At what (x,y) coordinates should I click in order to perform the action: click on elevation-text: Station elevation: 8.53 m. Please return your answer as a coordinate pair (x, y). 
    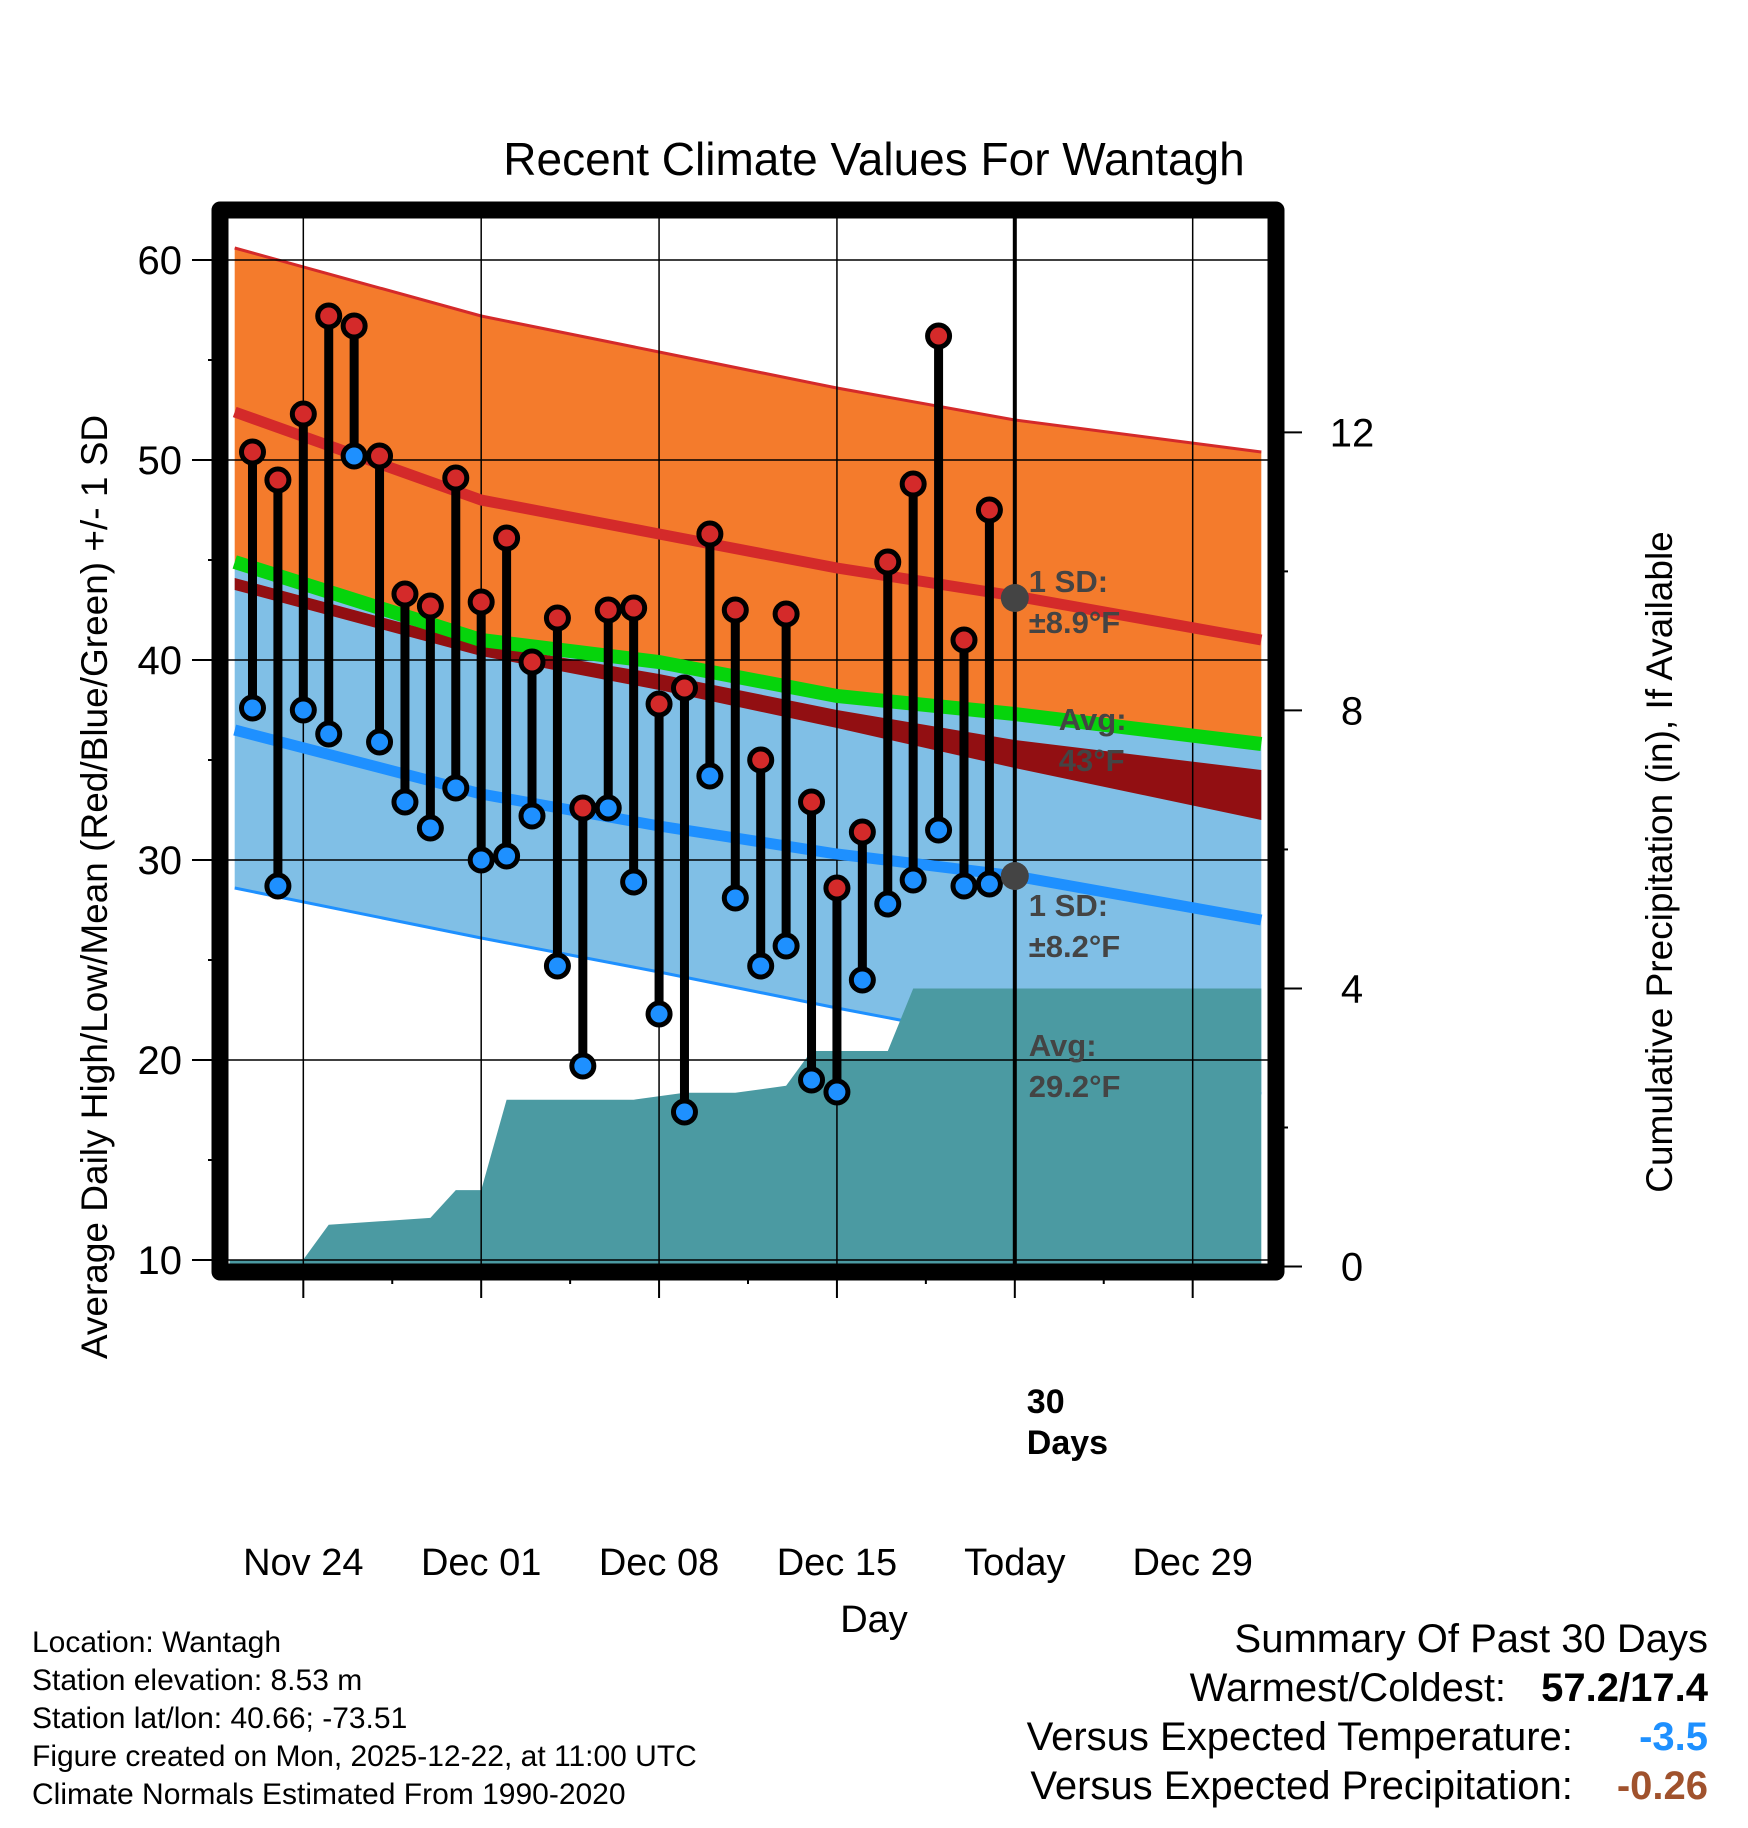
    Looking at the image, I should click on (197, 1680).